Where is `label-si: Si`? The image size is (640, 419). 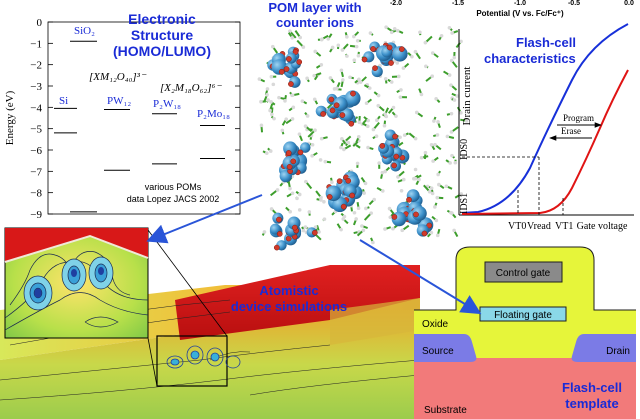 label-si: Si is located at coordinates (63, 101).